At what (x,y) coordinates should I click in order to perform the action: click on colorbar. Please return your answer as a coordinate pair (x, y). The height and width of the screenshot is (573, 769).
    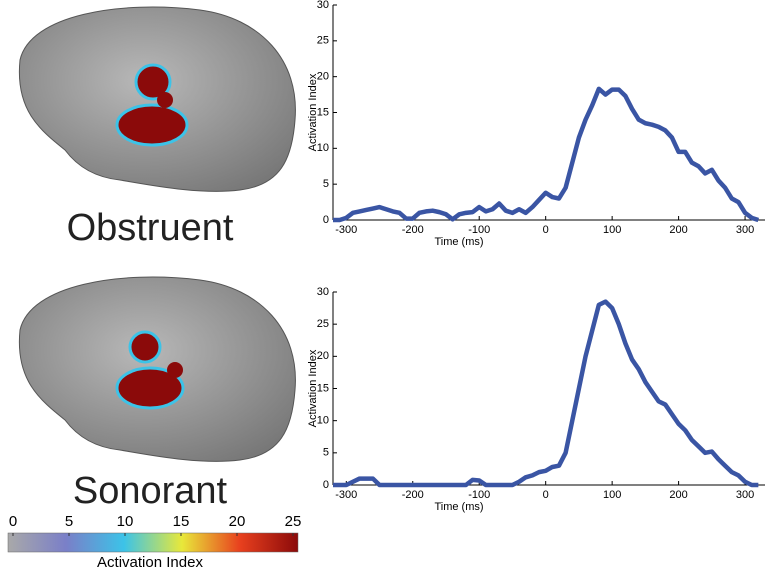
    Looking at the image, I should click on (153, 542).